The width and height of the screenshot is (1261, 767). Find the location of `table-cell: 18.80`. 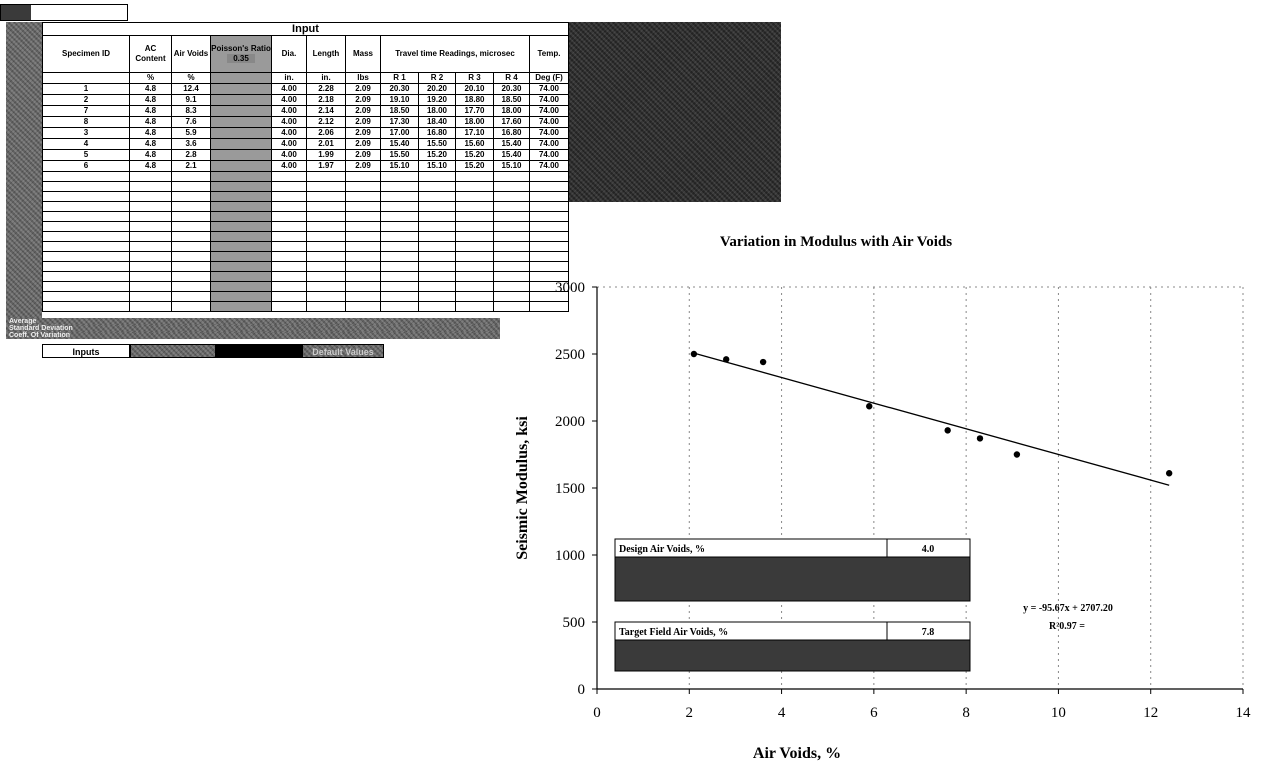

table-cell: 18.80 is located at coordinates (474, 100).